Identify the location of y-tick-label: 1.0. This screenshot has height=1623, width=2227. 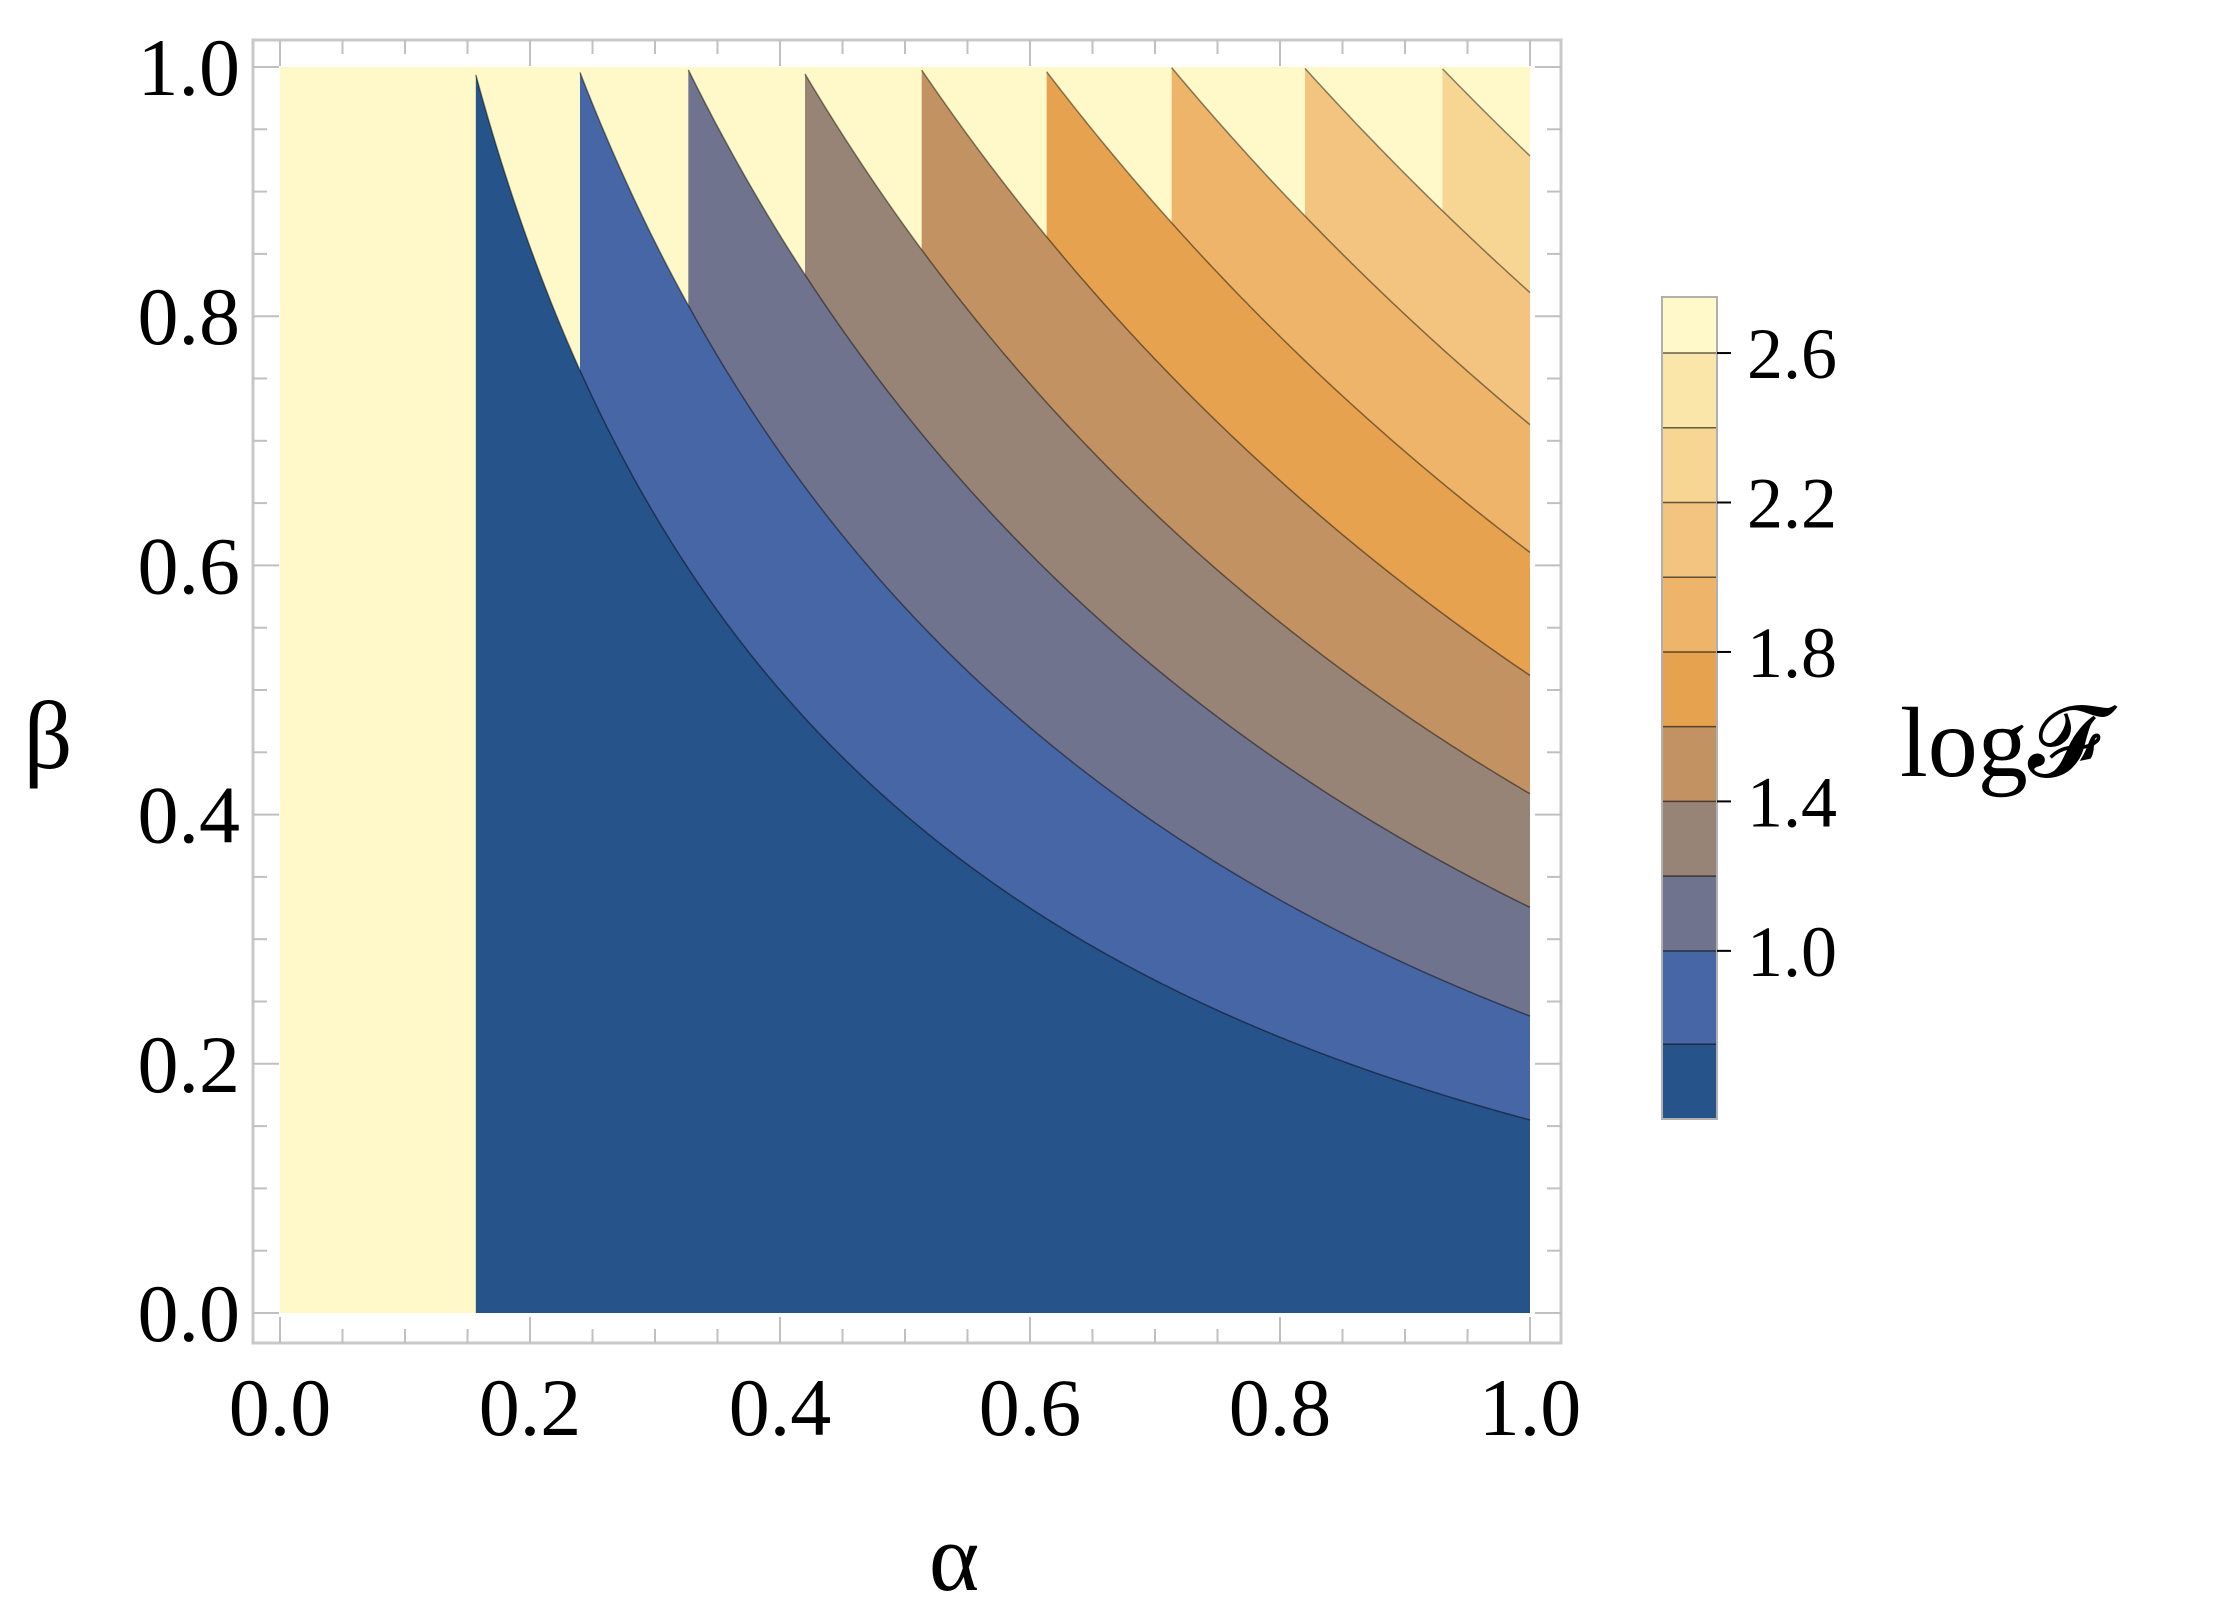
(189, 67).